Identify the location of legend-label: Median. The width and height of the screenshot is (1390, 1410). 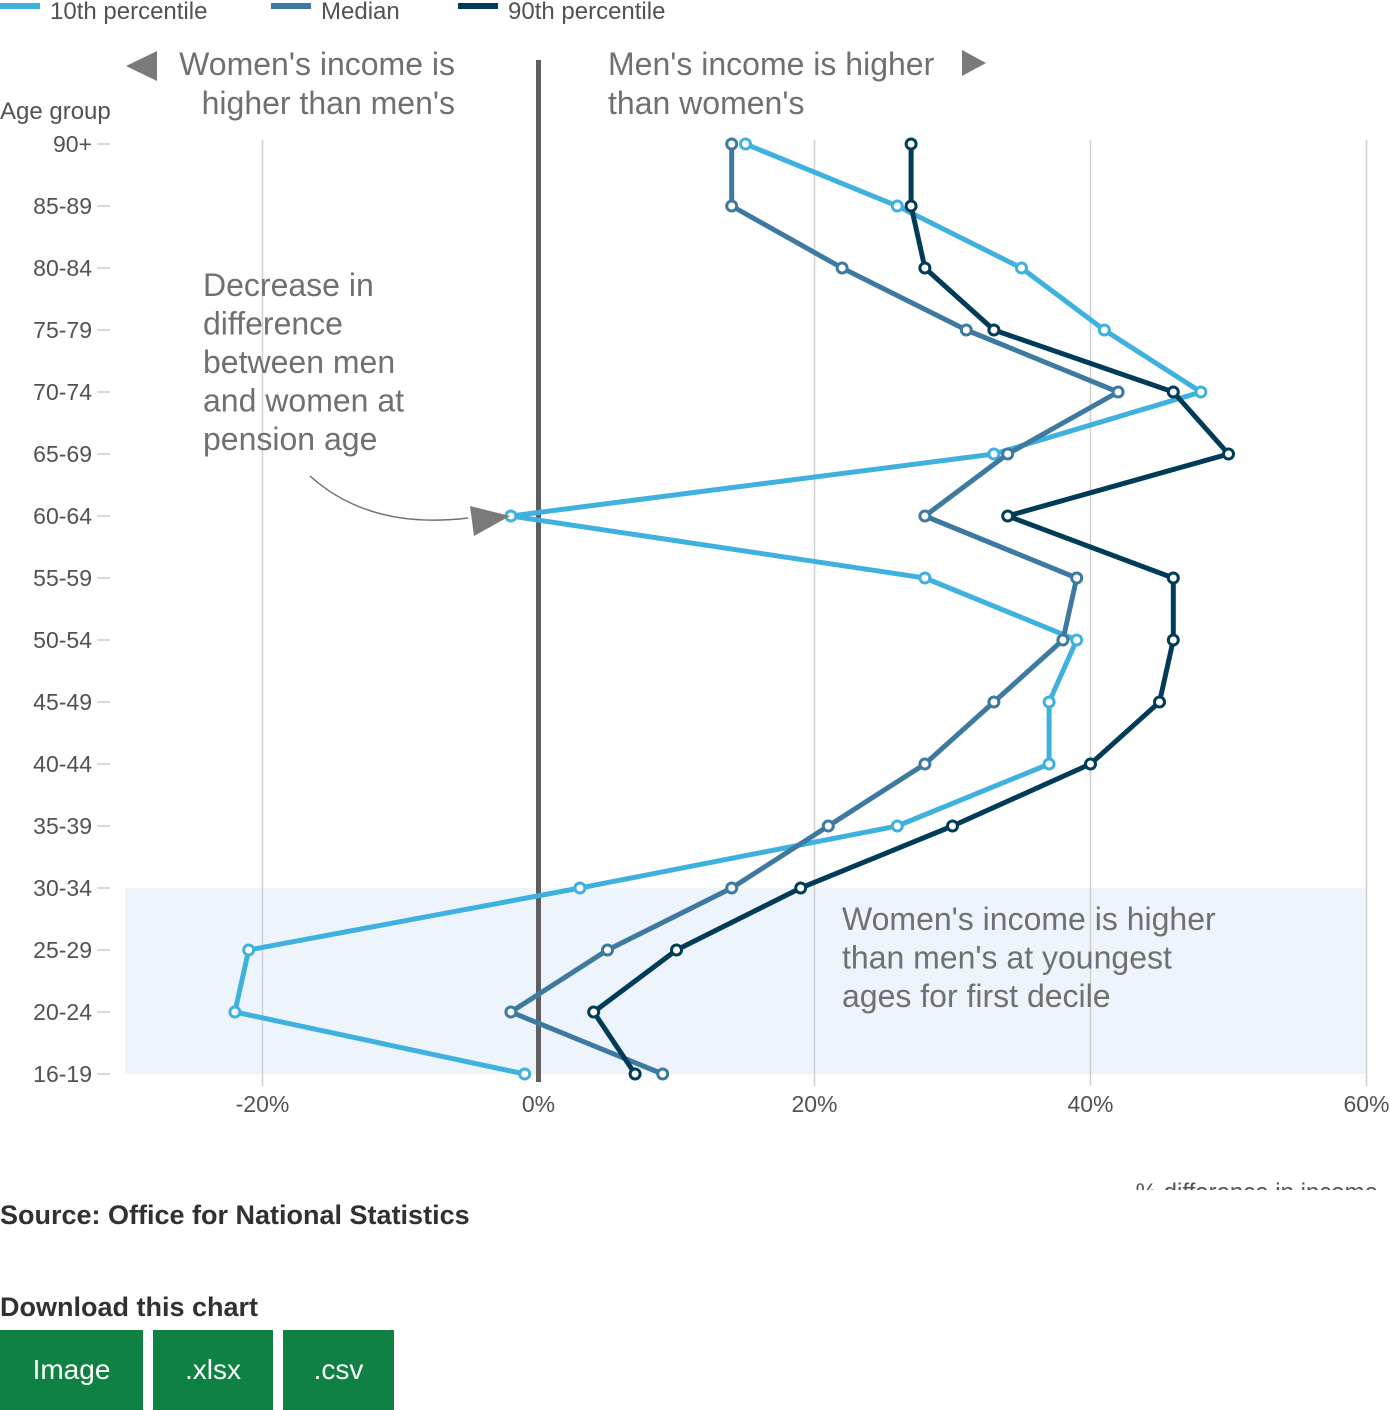
(360, 12).